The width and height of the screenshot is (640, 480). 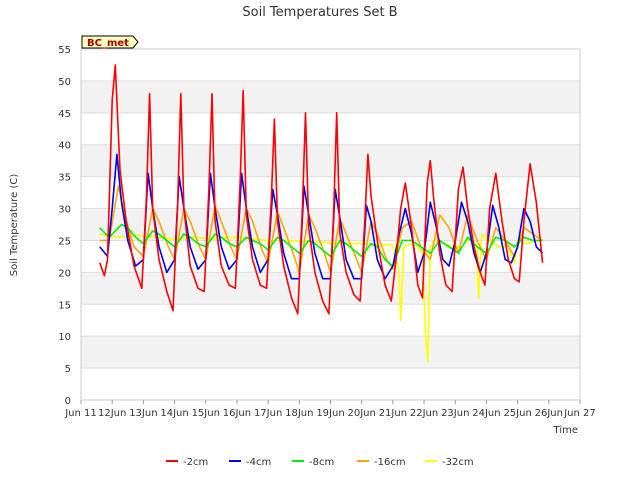 I want to click on x-tick-label: 23Jun, so click(x=455, y=413).